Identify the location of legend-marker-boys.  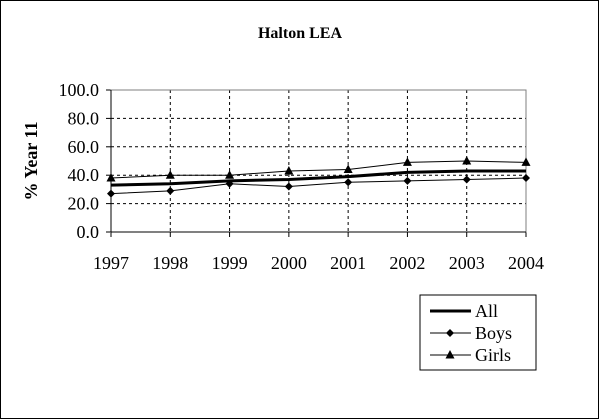
(450, 333).